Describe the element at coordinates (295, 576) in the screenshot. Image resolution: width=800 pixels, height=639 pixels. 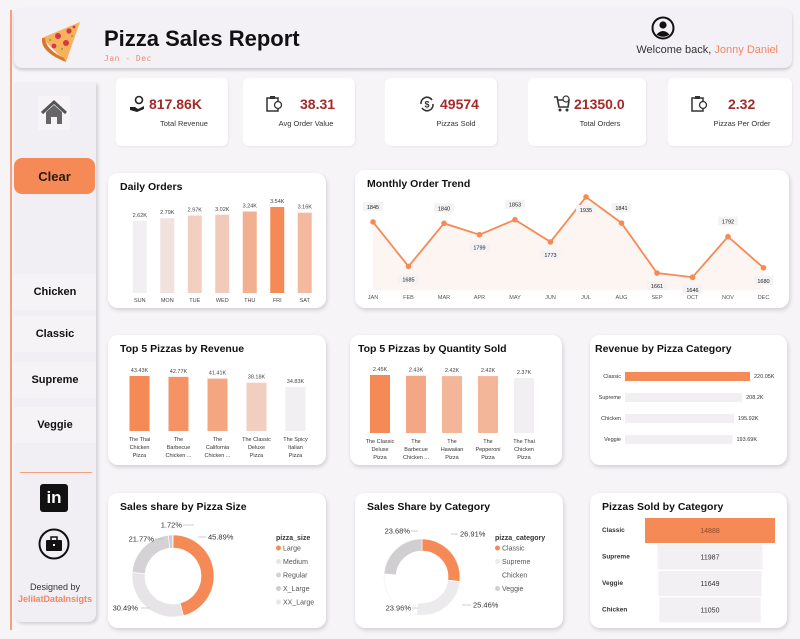
I see `legend-item: Regular` at that location.